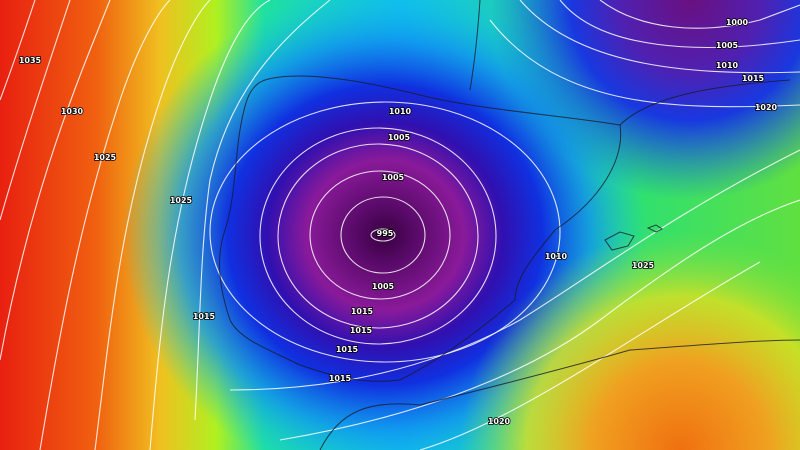 The image size is (800, 450). Describe the element at coordinates (737, 22) in the screenshot. I see `isobar-label: 1000` at that location.